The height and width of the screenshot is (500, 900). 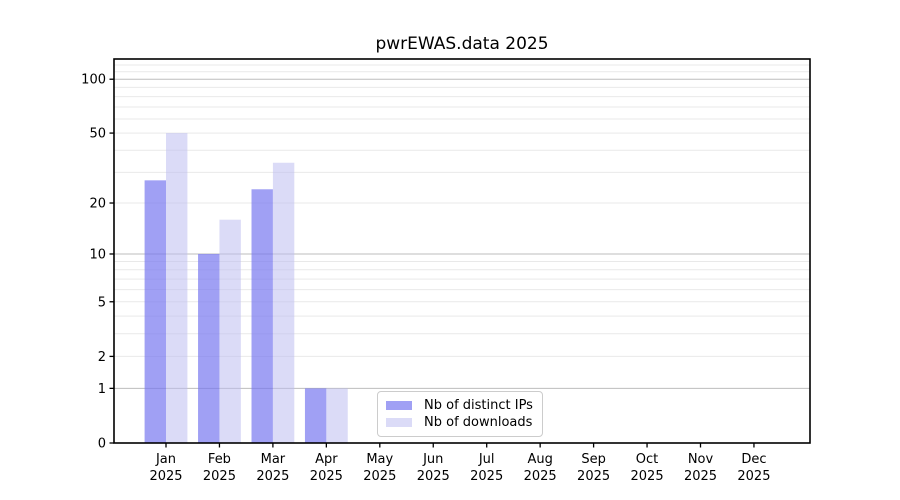 I want to click on legend: Nb of distinct IPs Nb of downloads, so click(x=460, y=414).